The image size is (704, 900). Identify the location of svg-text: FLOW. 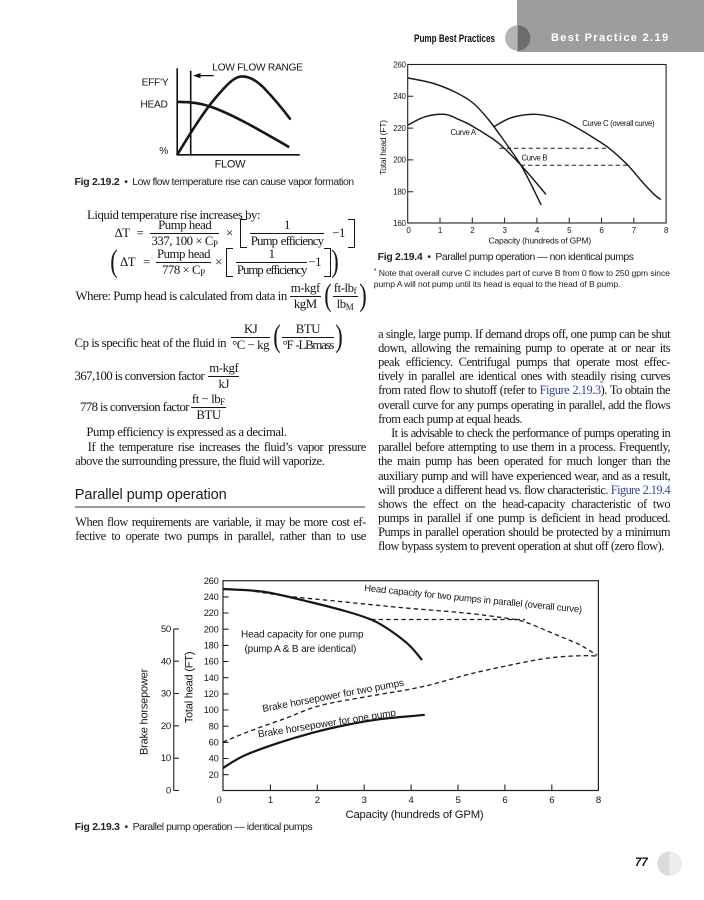
(230, 165).